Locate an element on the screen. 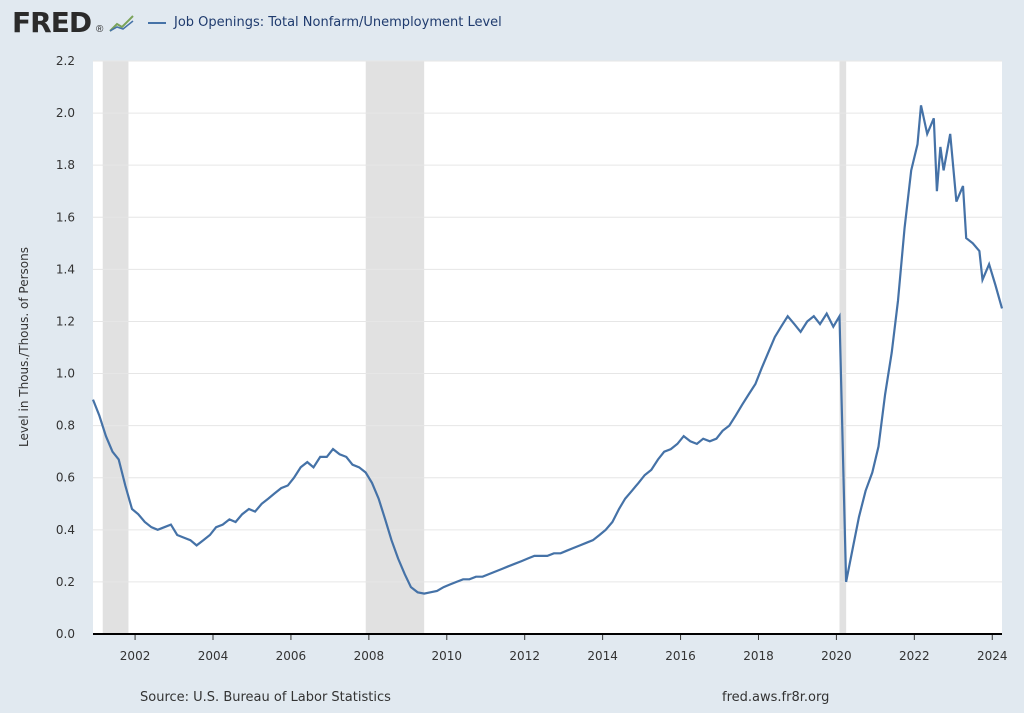 This screenshot has width=1024, height=713. site-url: fred.aws.fr8r.org is located at coordinates (776, 697).